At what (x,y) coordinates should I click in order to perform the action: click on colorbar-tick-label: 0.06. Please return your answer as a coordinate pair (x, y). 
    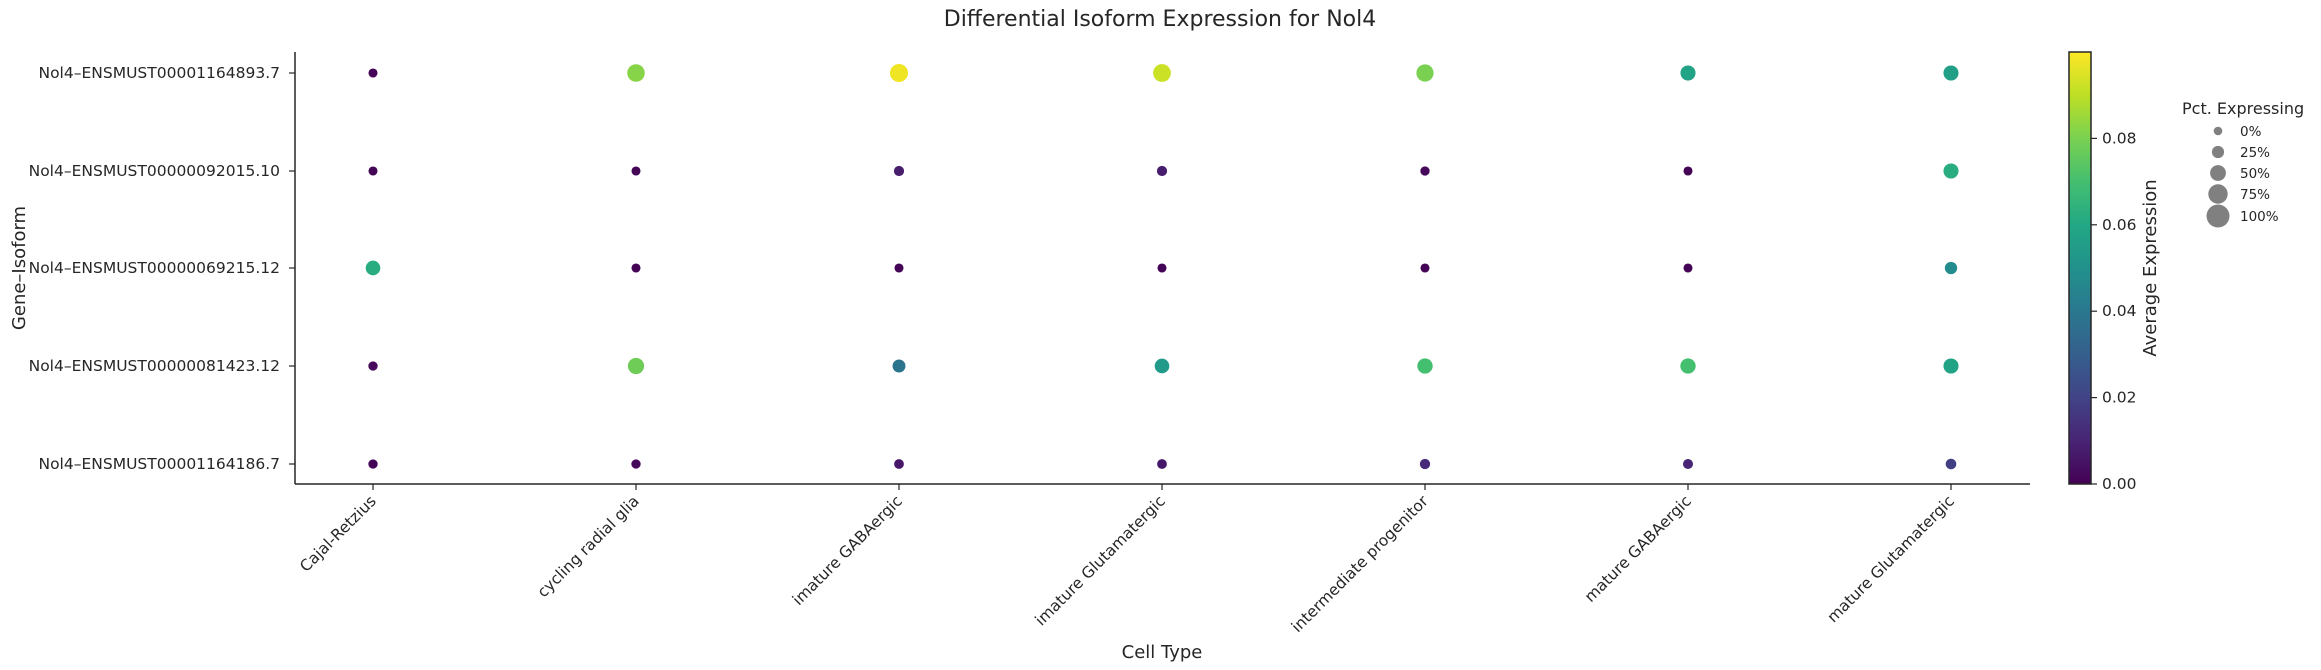
    Looking at the image, I should click on (2119, 225).